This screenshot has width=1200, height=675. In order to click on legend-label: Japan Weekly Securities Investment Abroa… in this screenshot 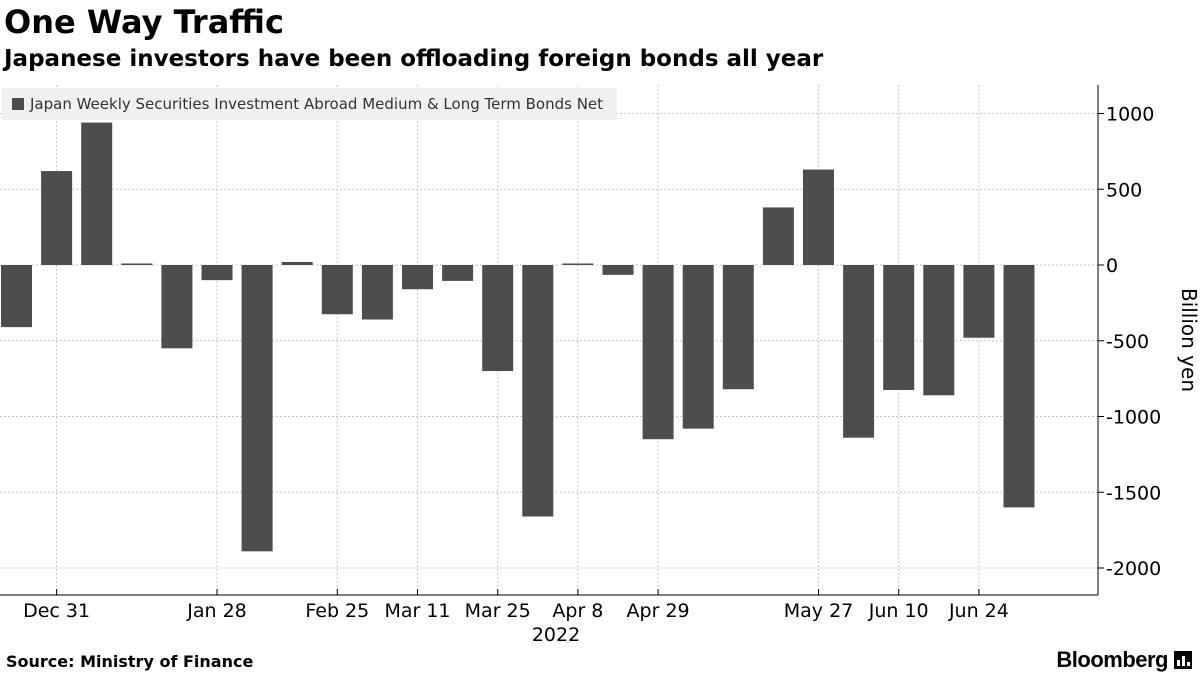, I will do `click(317, 104)`.